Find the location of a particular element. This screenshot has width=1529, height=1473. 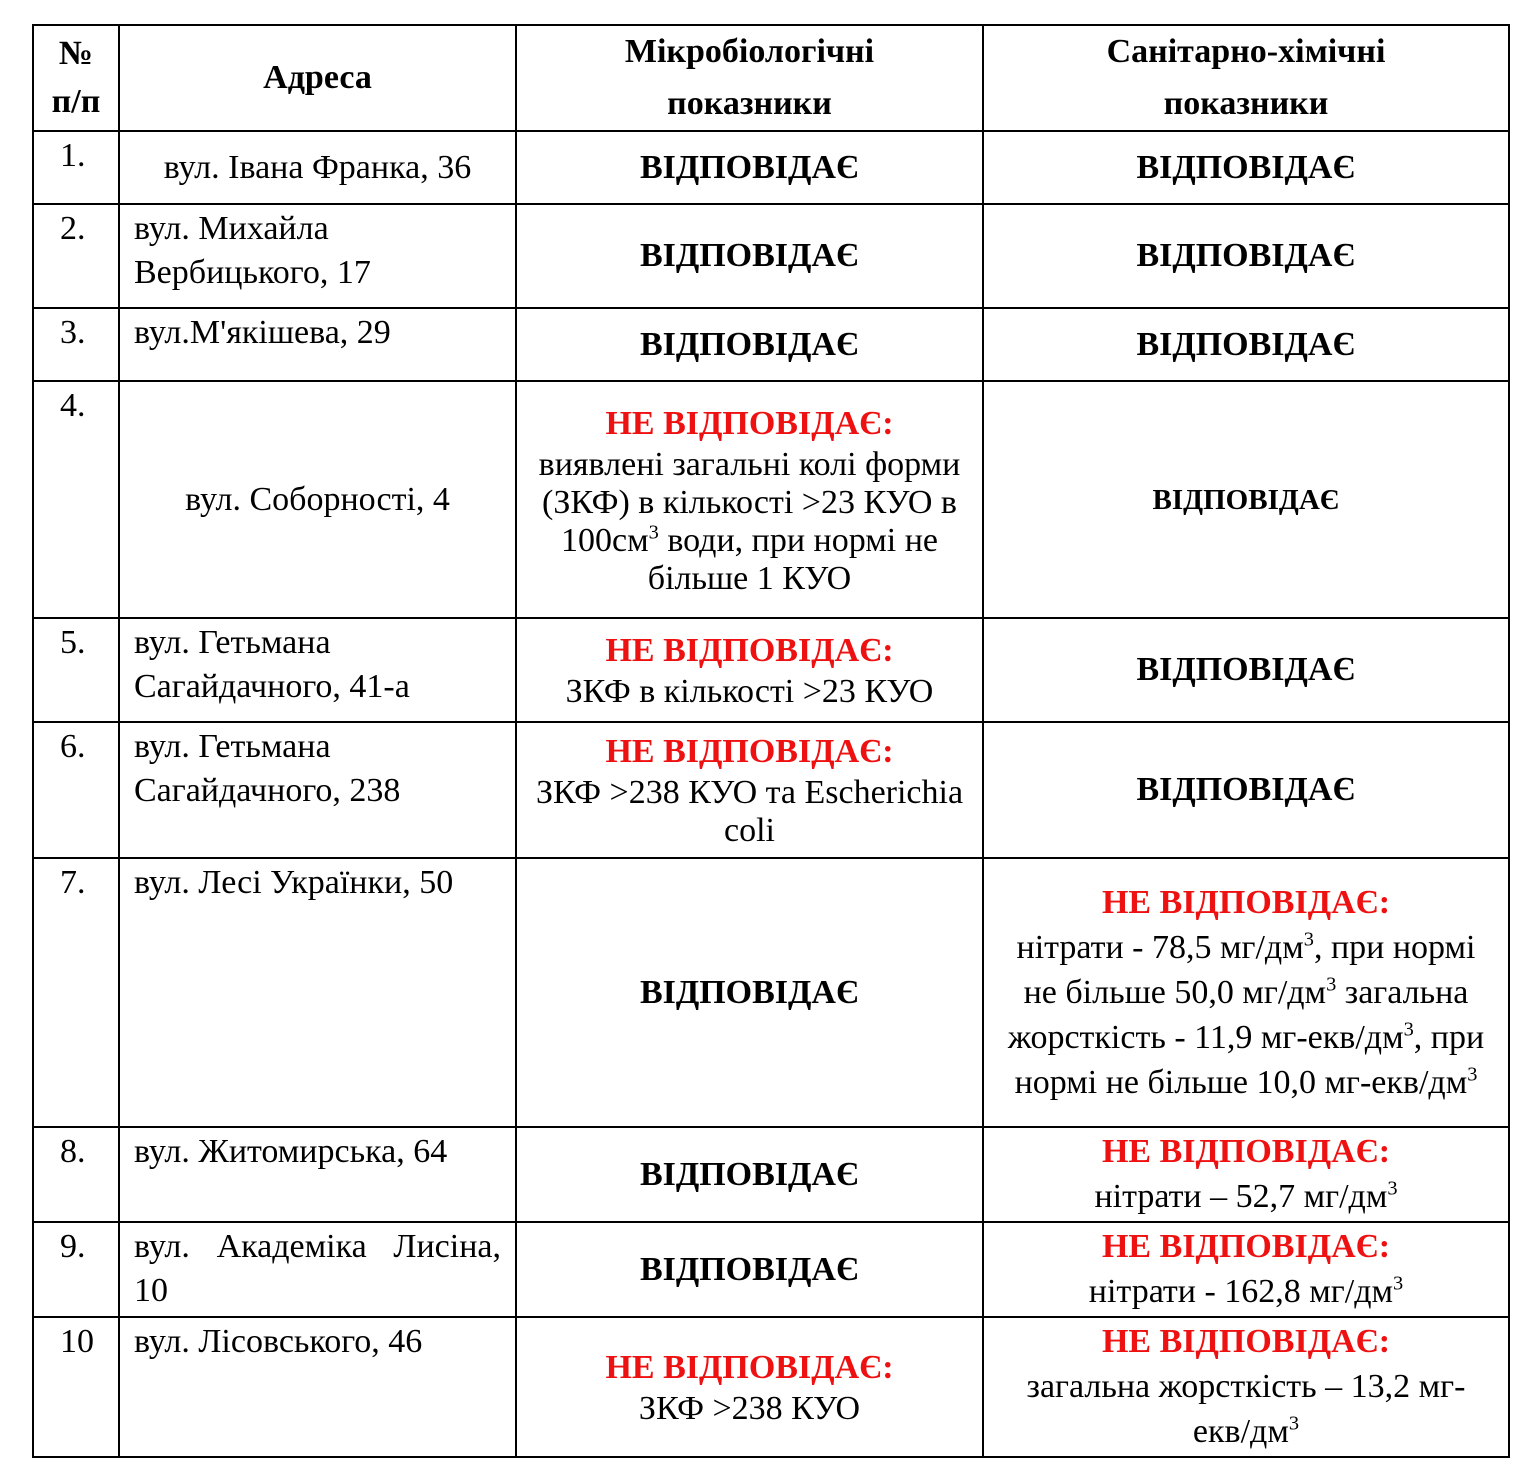

status-detail: нітрати – 52,7 мг/дм3 is located at coordinates (1246, 1196).